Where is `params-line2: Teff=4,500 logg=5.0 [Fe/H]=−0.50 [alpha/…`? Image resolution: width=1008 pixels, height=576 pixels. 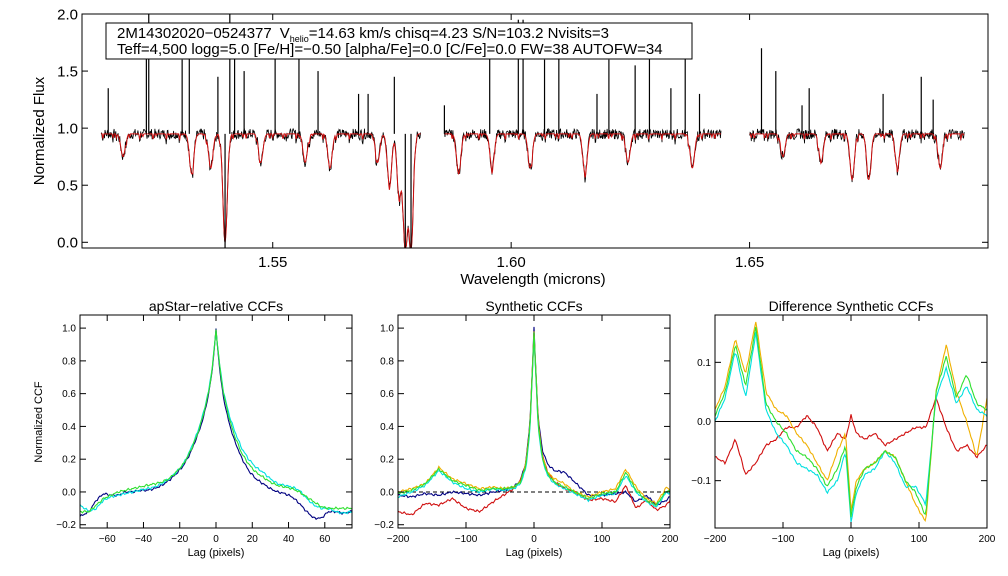
params-line2: Teff=4,500 logg=5.0 [Fe/H]=−0.50 [alpha/… is located at coordinates (390, 49).